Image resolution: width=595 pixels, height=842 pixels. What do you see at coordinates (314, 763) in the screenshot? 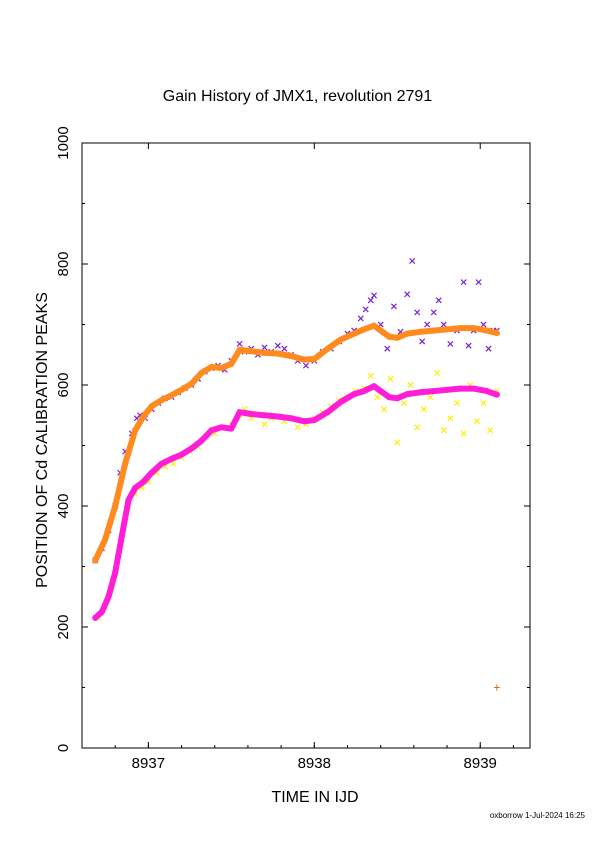
I see `x-tick-label: 8938` at bounding box center [314, 763].